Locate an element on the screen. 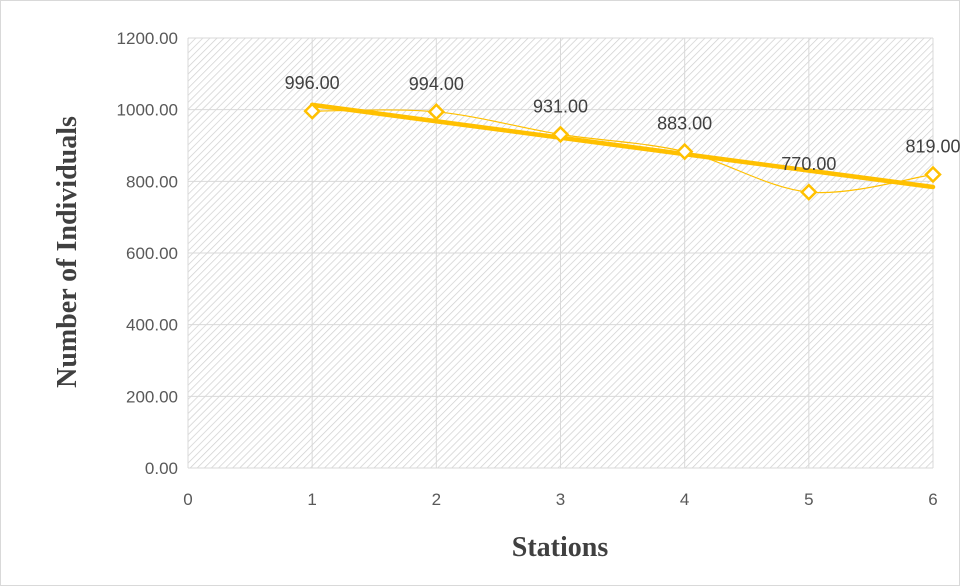 The height and width of the screenshot is (586, 960). x-tick-label: 4 is located at coordinates (684, 499).